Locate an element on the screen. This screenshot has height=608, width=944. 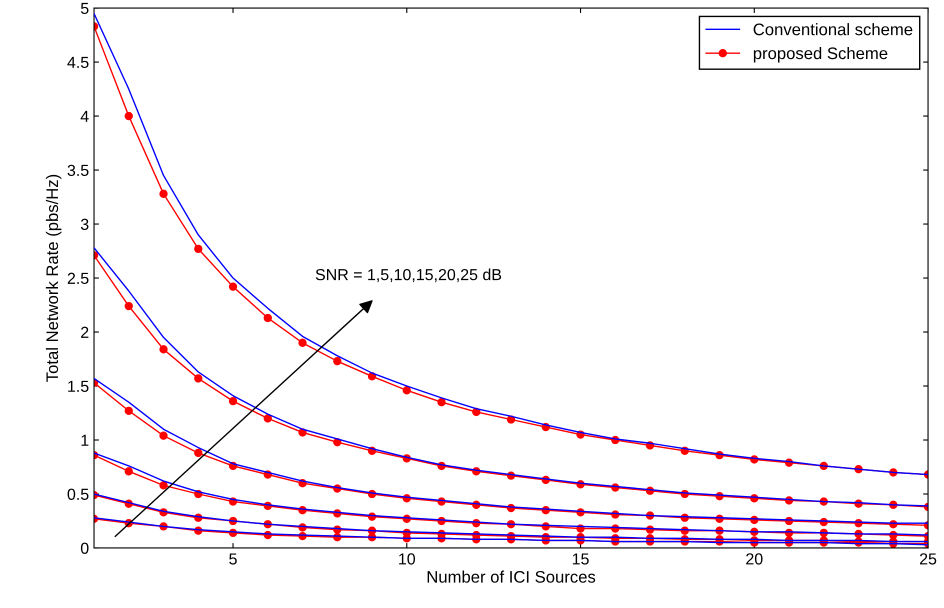
y-tick-label: 1 is located at coordinates (84, 440).